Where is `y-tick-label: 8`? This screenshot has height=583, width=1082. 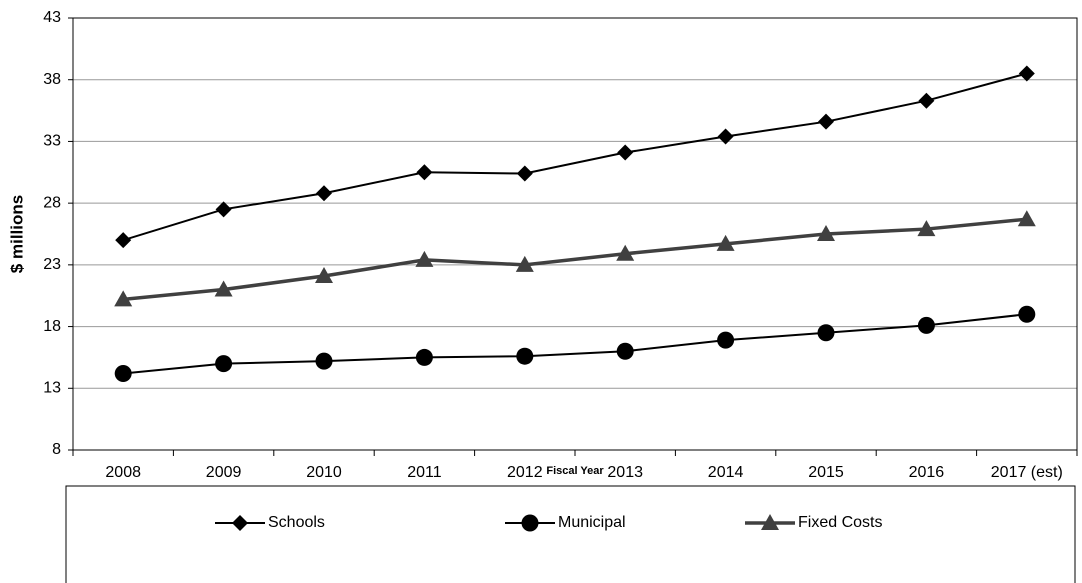 y-tick-label: 8 is located at coordinates (56, 449).